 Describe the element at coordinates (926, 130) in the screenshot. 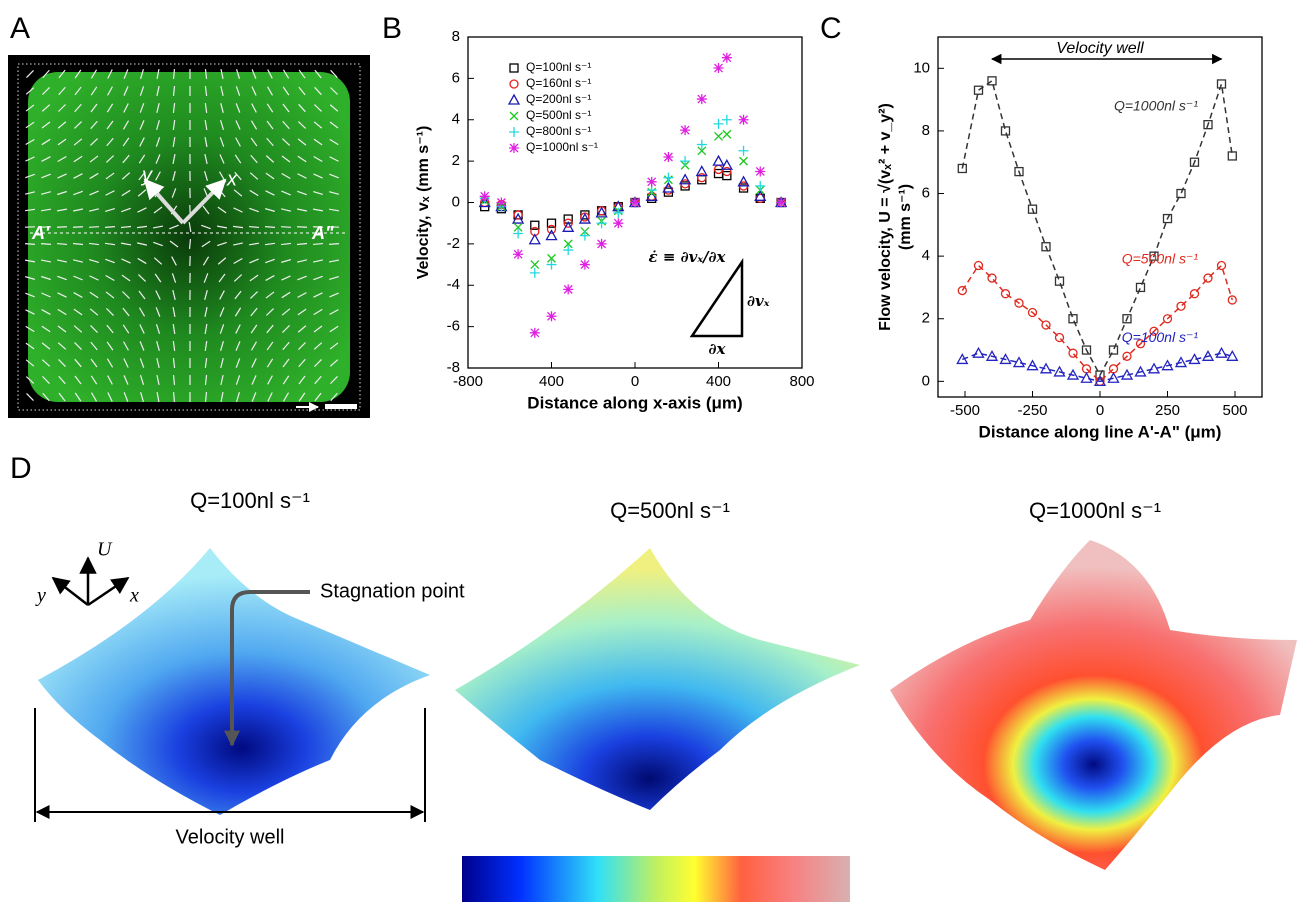

I see `y-tick-label: 8` at that location.